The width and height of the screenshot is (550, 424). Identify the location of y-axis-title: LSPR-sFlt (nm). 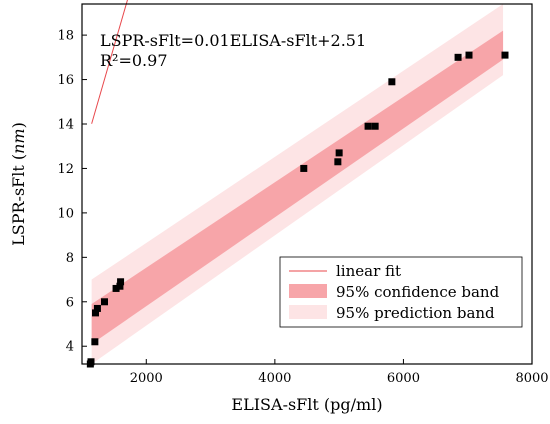
(18, 184).